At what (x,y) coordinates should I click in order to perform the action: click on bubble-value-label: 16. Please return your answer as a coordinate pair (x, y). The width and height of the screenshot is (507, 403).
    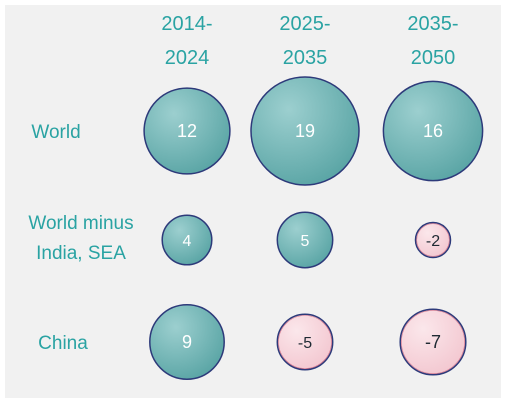
    Looking at the image, I should click on (433, 131).